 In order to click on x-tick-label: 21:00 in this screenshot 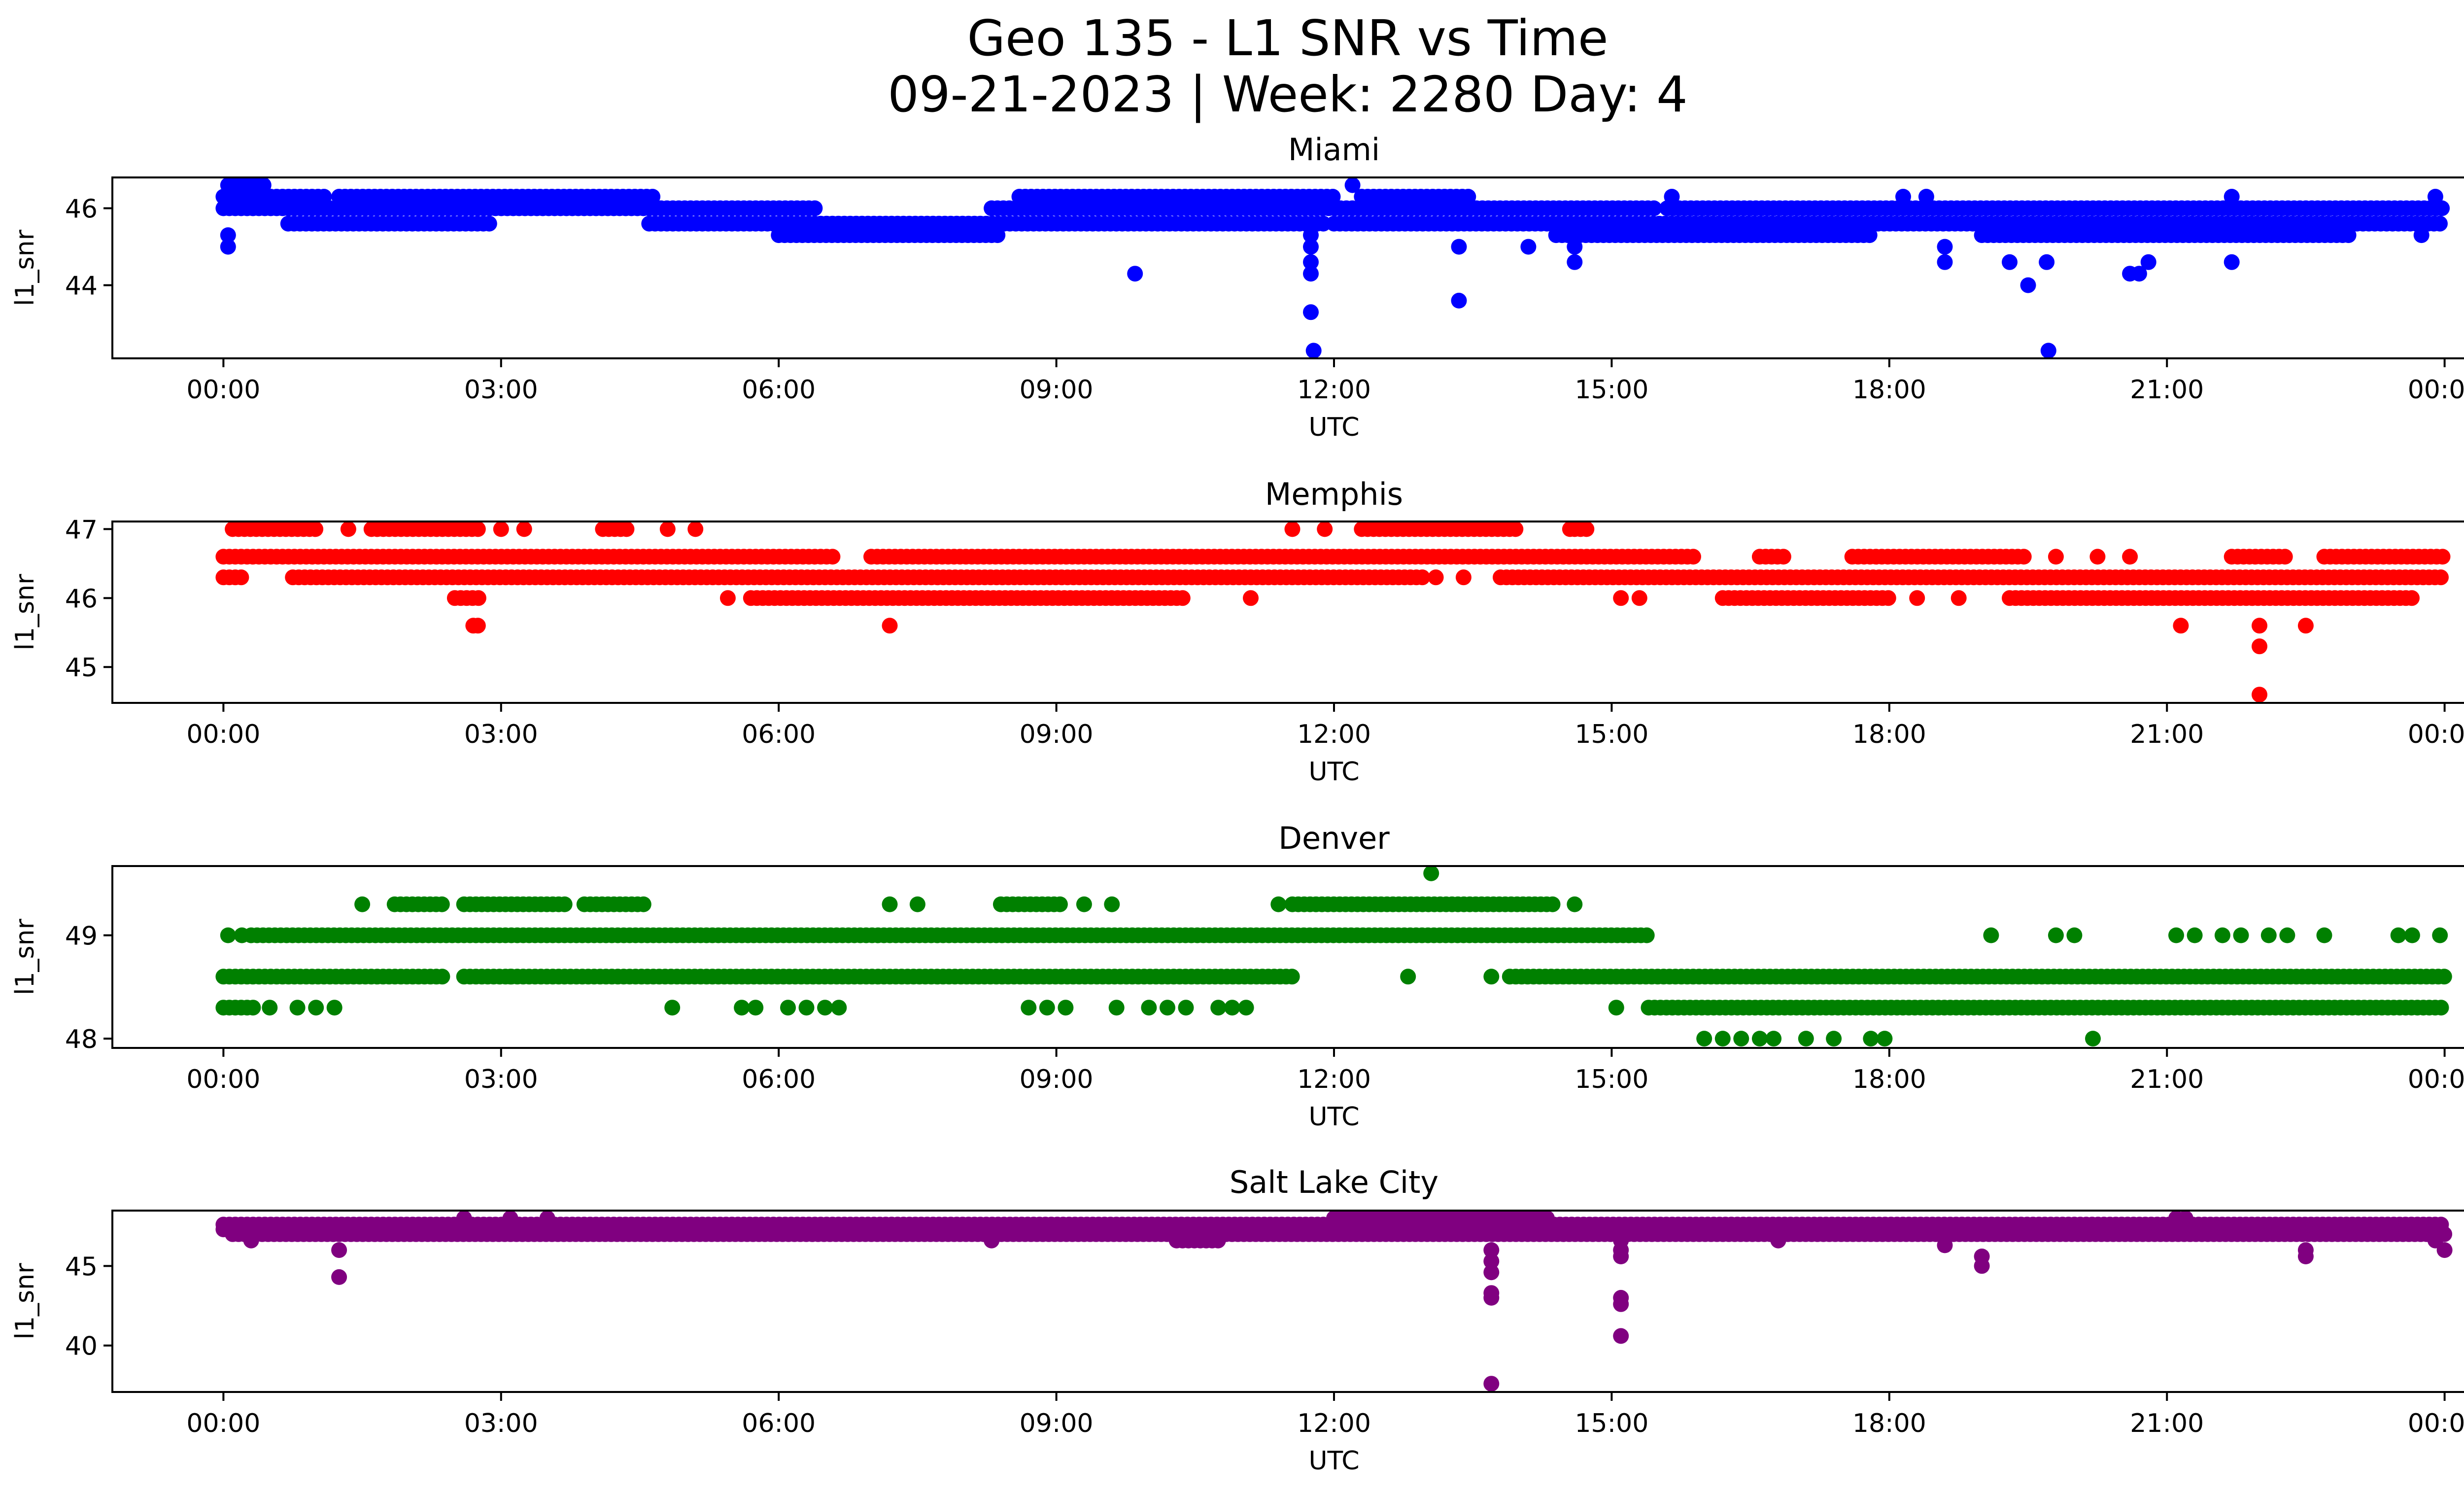, I will do `click(2167, 734)`.